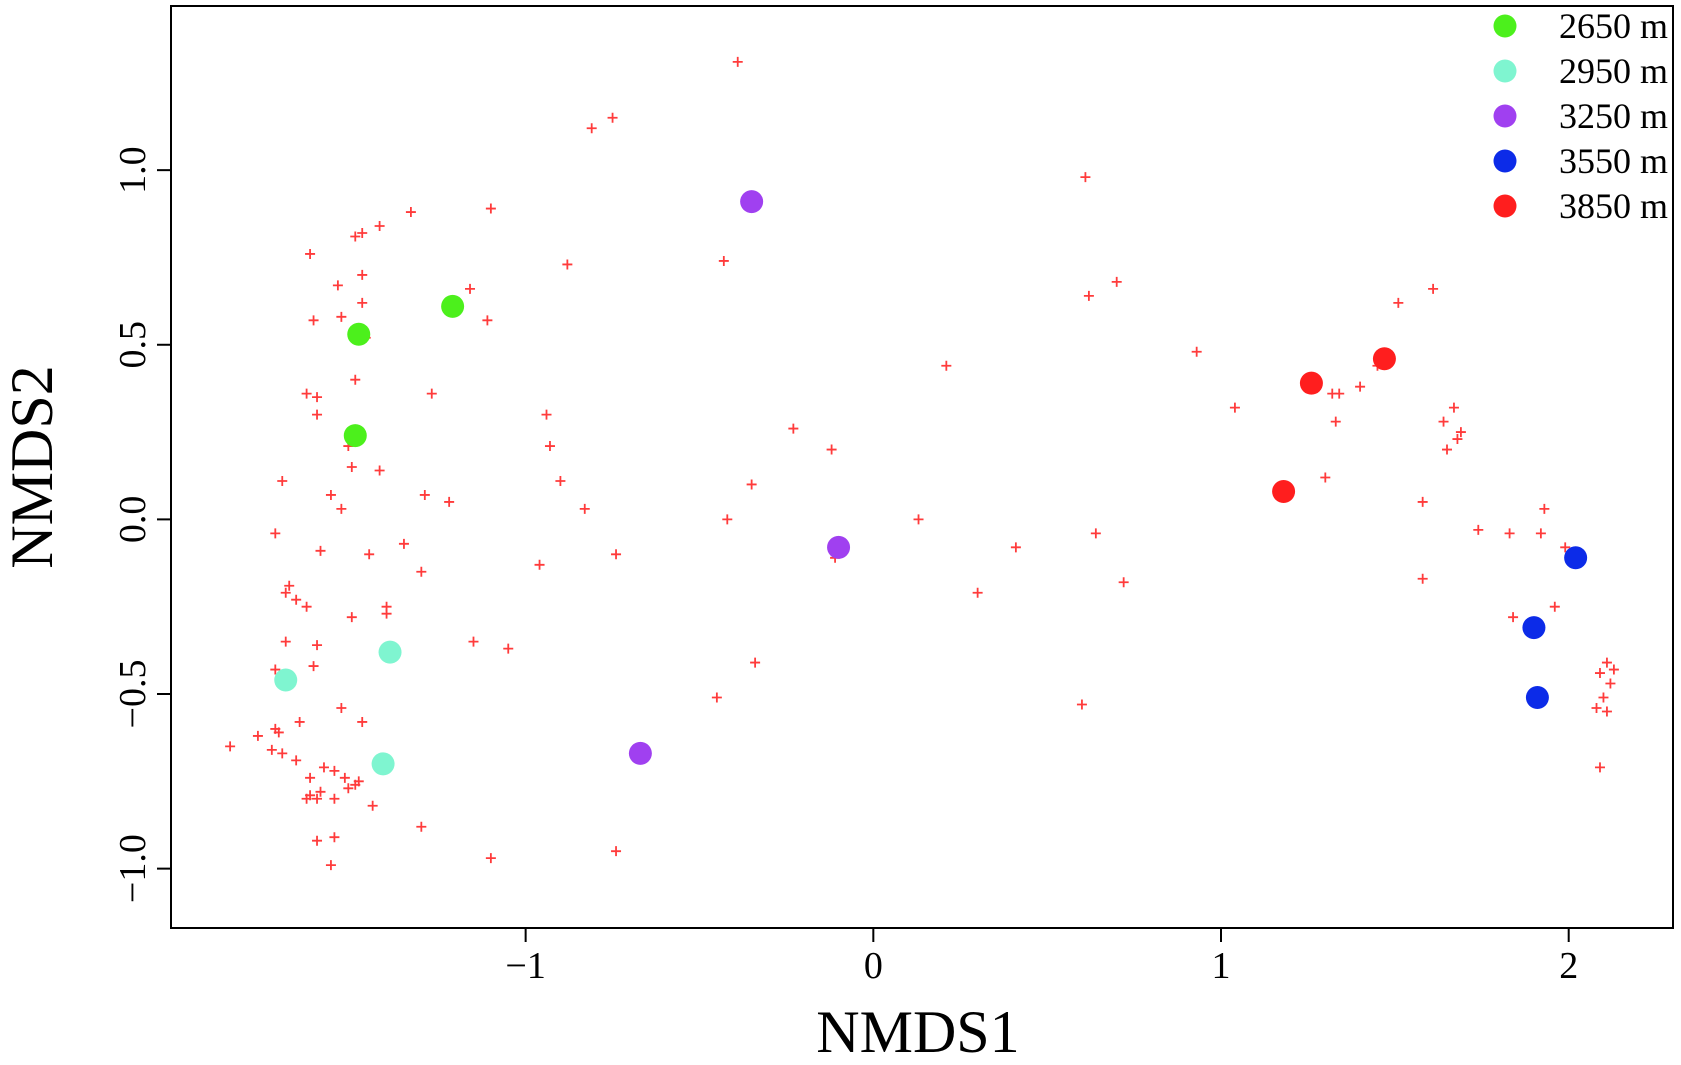  Describe the element at coordinates (1221, 966) in the screenshot. I see `x-tick-label: 1` at that location.